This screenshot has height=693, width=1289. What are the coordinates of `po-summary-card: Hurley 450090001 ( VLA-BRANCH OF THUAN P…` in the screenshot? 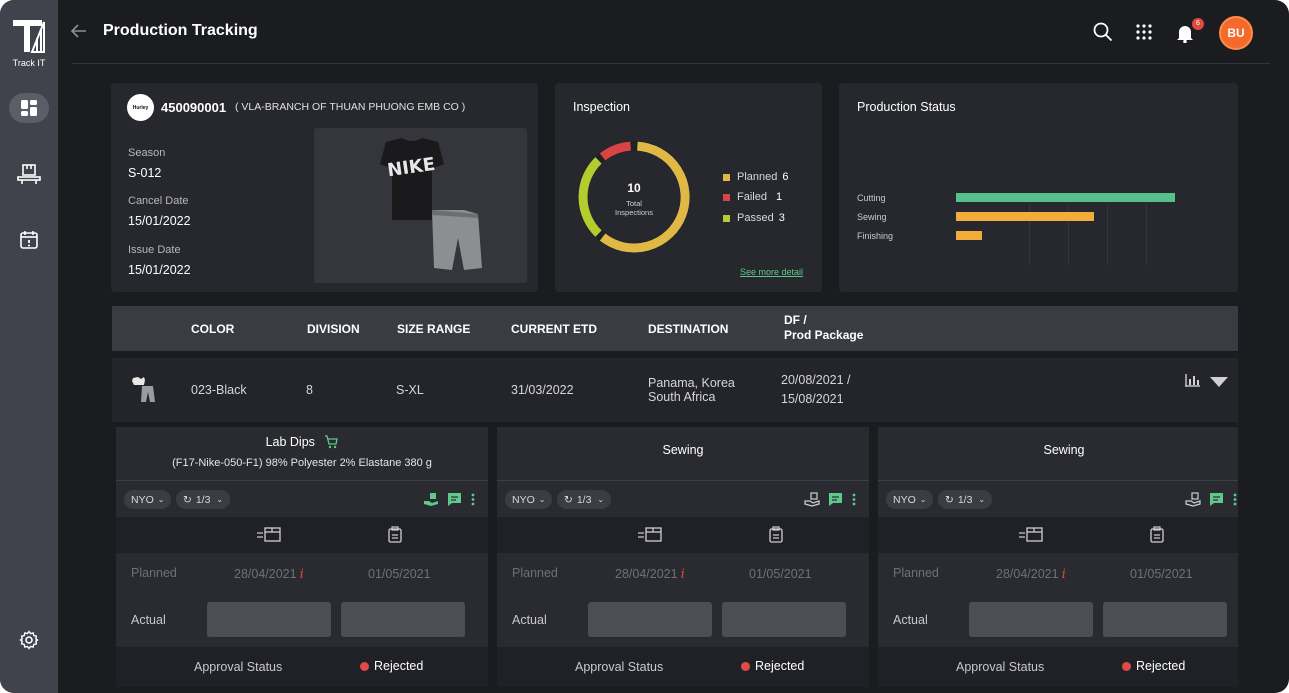 It's located at (324, 187).